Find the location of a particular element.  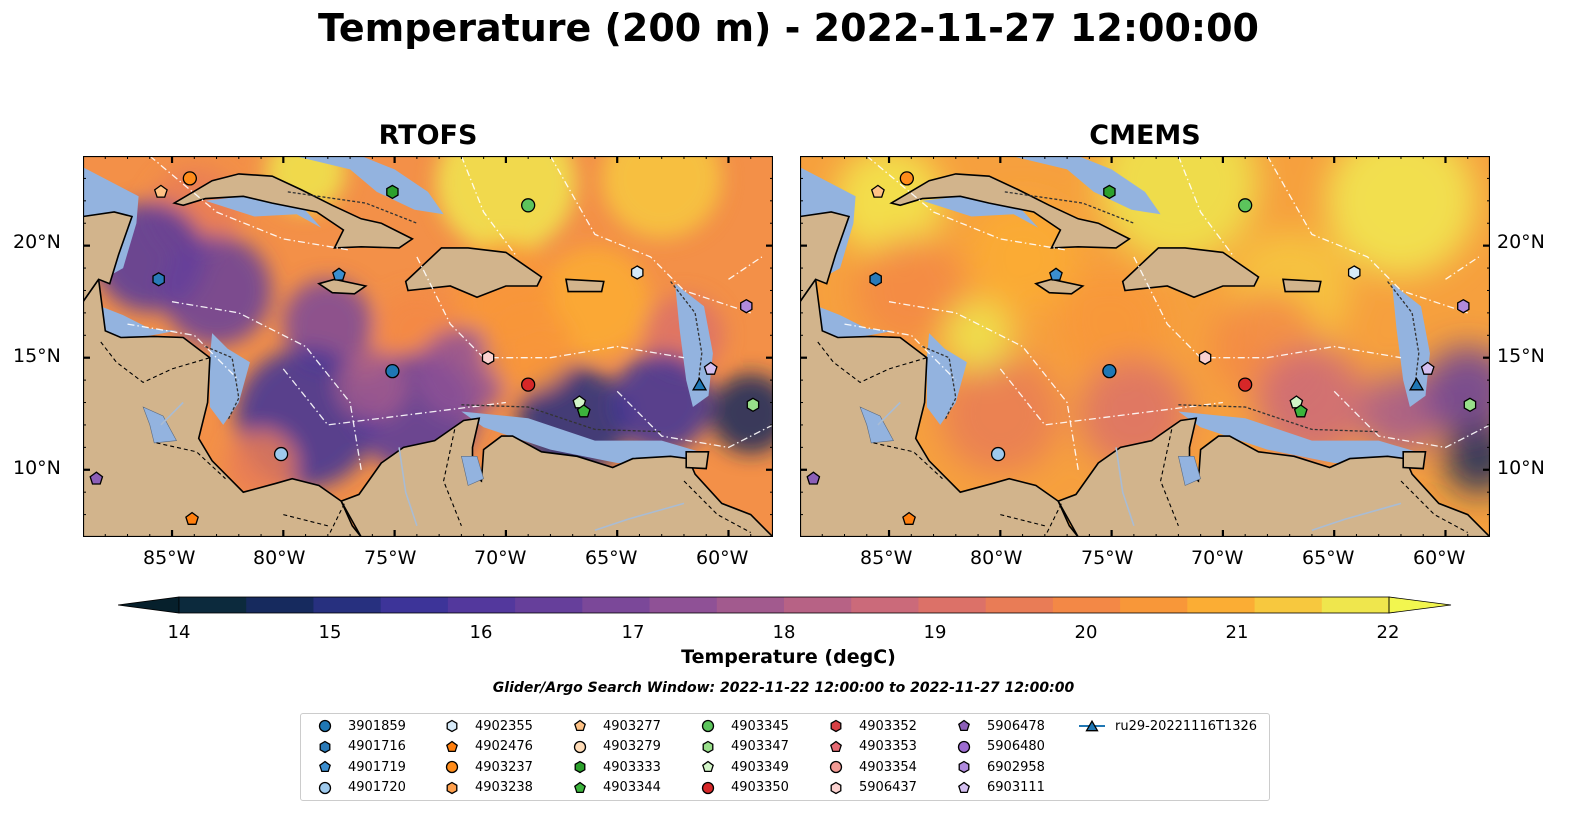

legend-item: 4903238 is located at coordinates (485, 788).